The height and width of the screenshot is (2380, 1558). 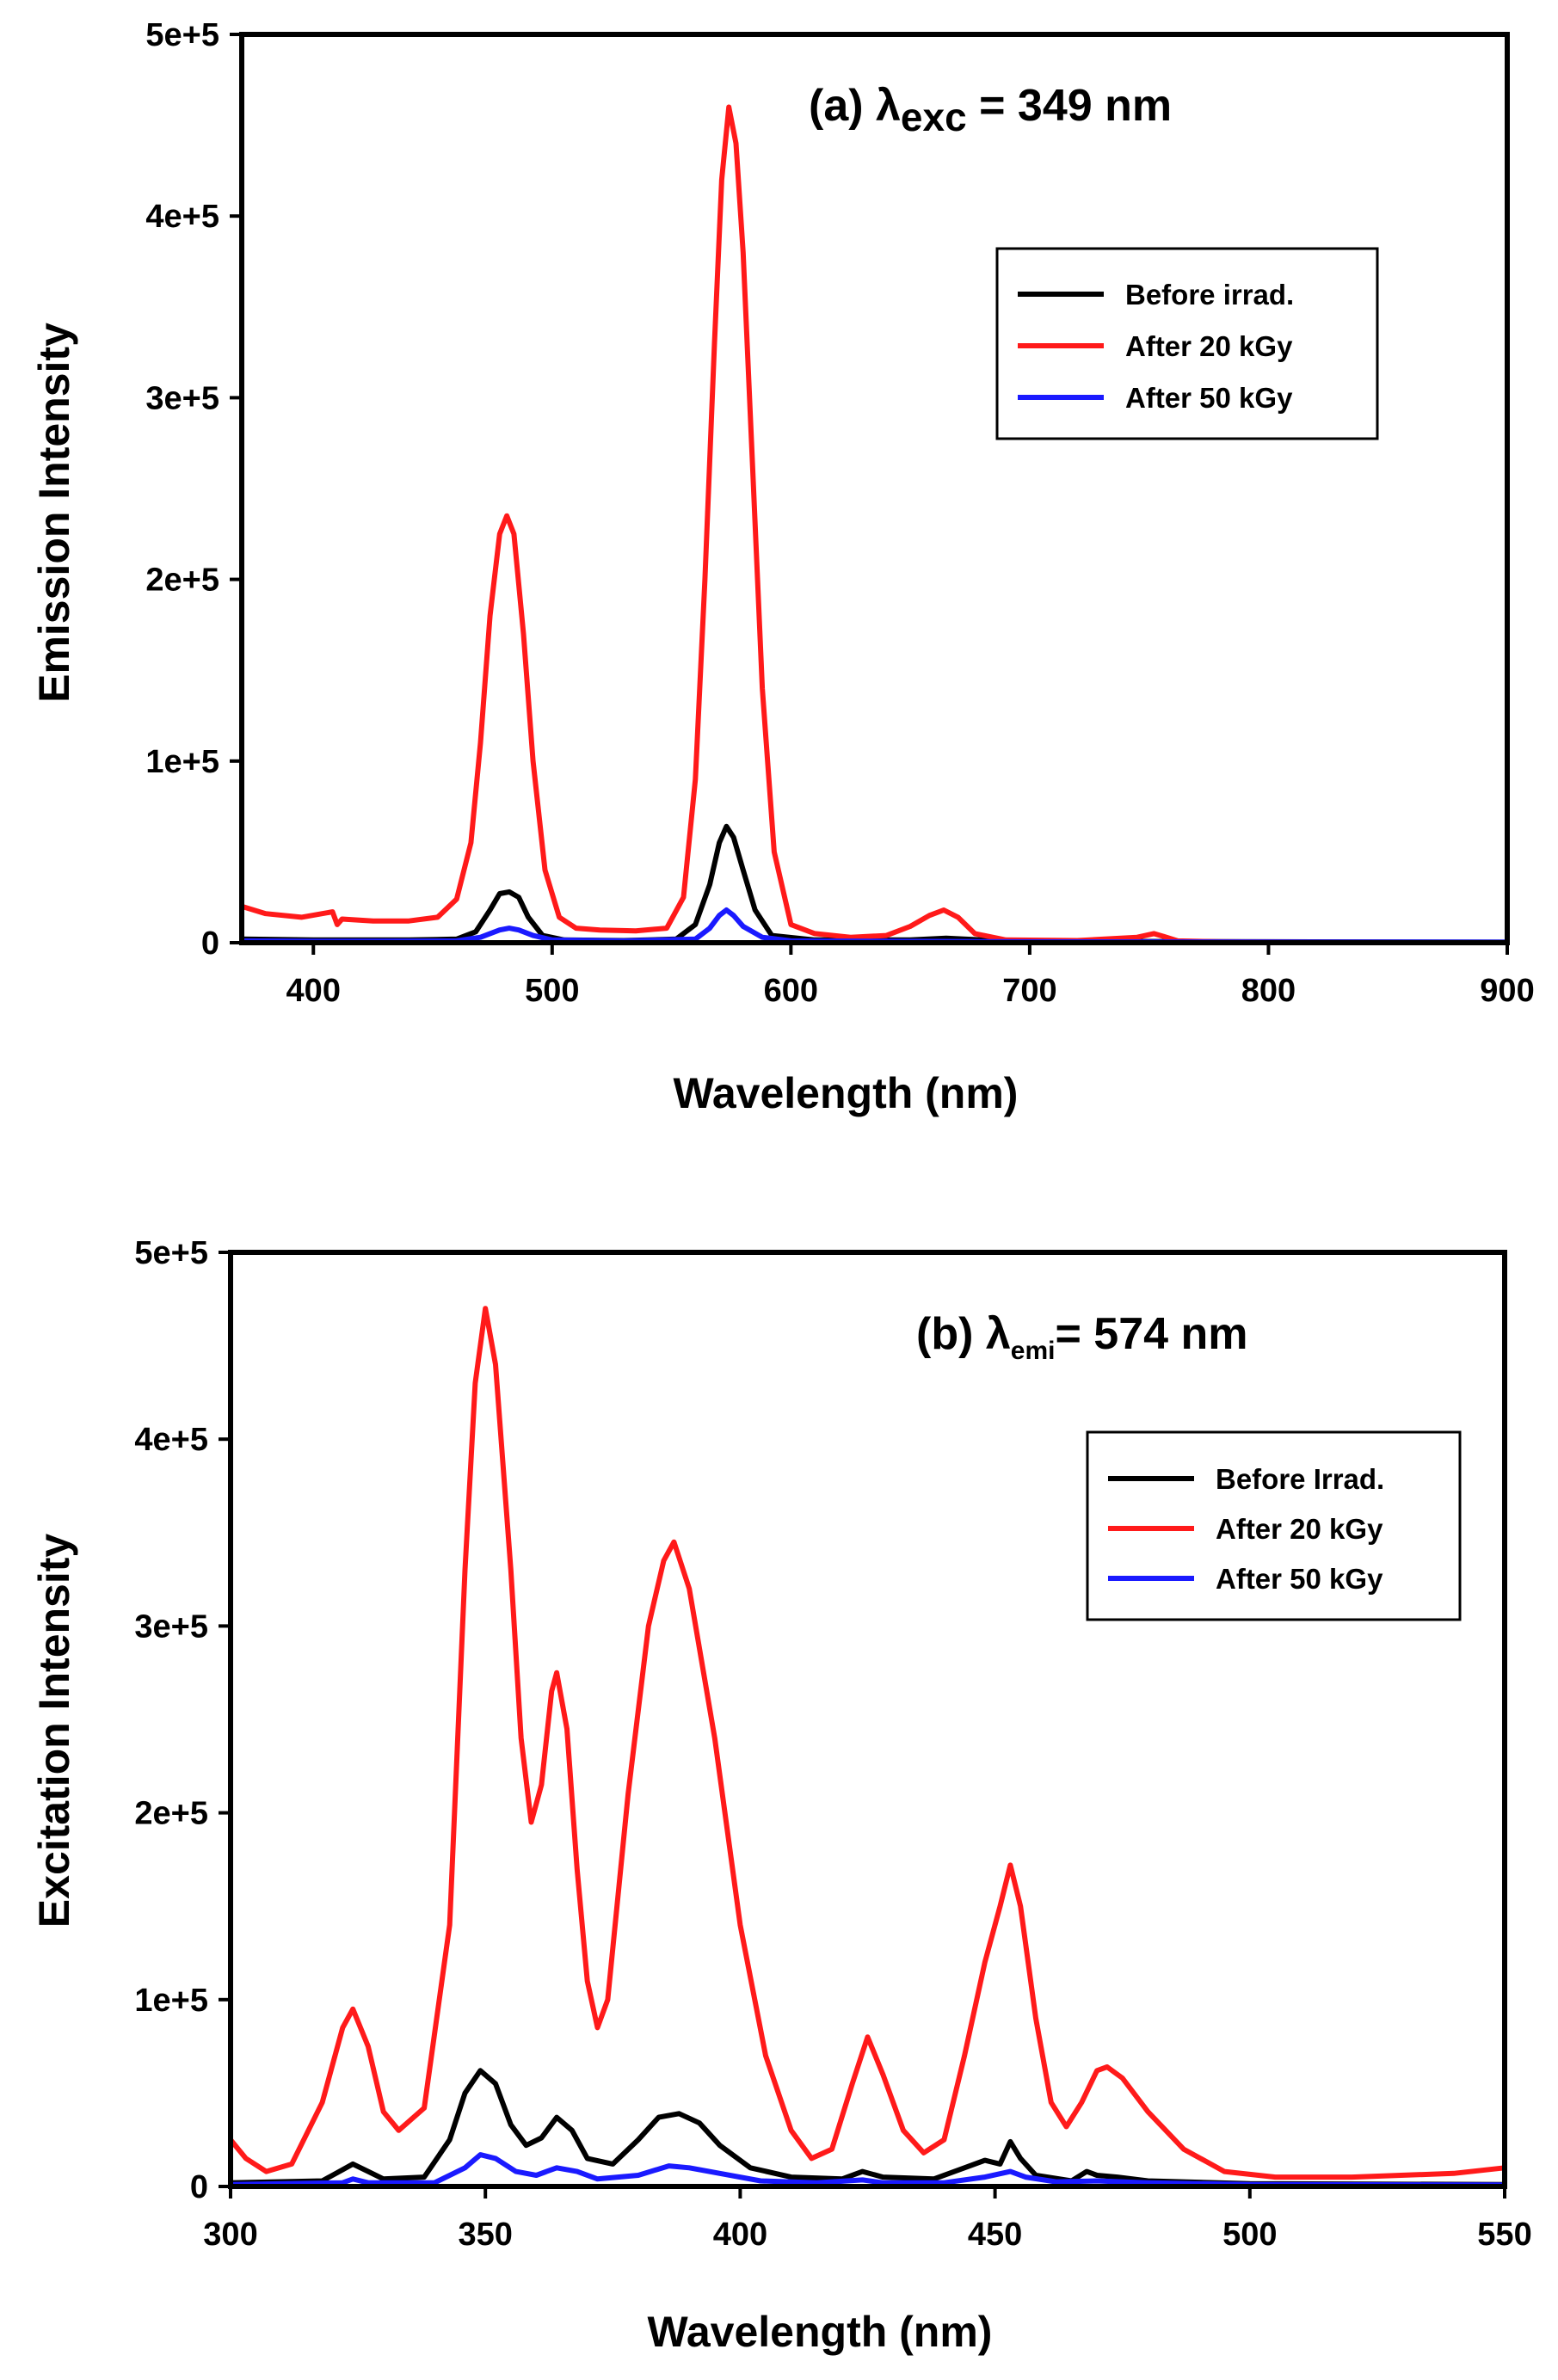 What do you see at coordinates (171, 1253) in the screenshot?
I see `panel-b-ytick-label: 5e+5` at bounding box center [171, 1253].